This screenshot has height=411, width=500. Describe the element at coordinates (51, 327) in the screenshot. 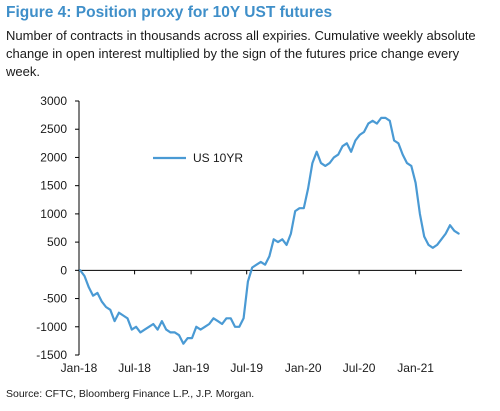

I see `y-tick-label: -1000` at that location.